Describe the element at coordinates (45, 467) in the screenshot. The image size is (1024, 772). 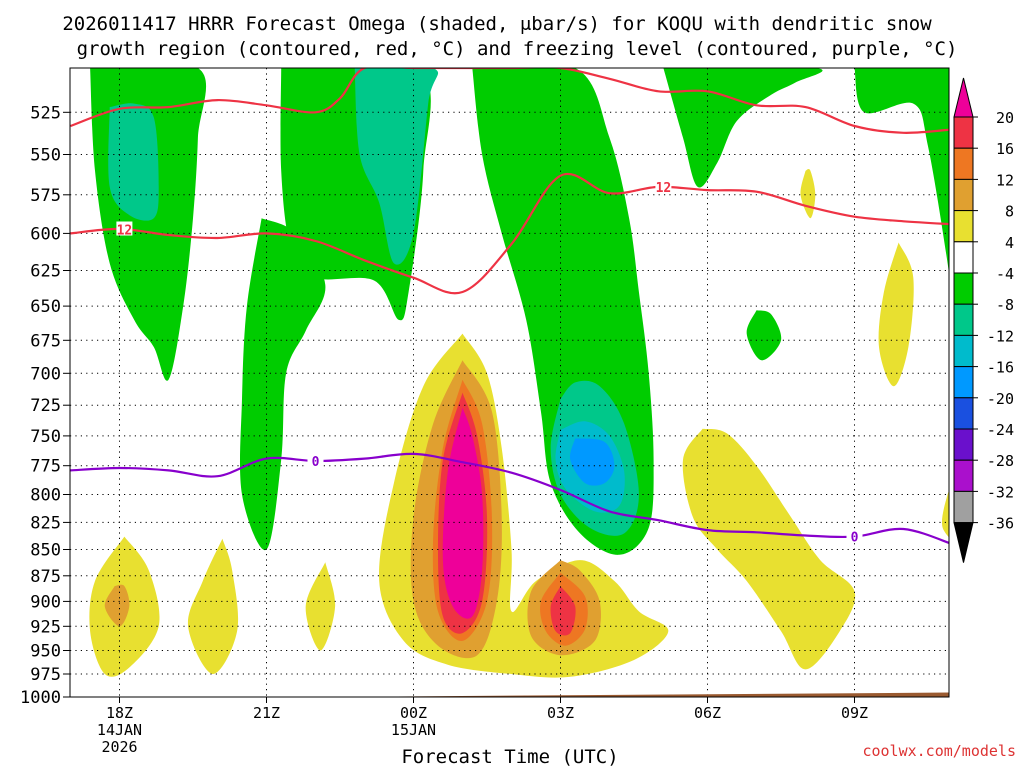
I see `y-tick-label-775: 775` at that location.